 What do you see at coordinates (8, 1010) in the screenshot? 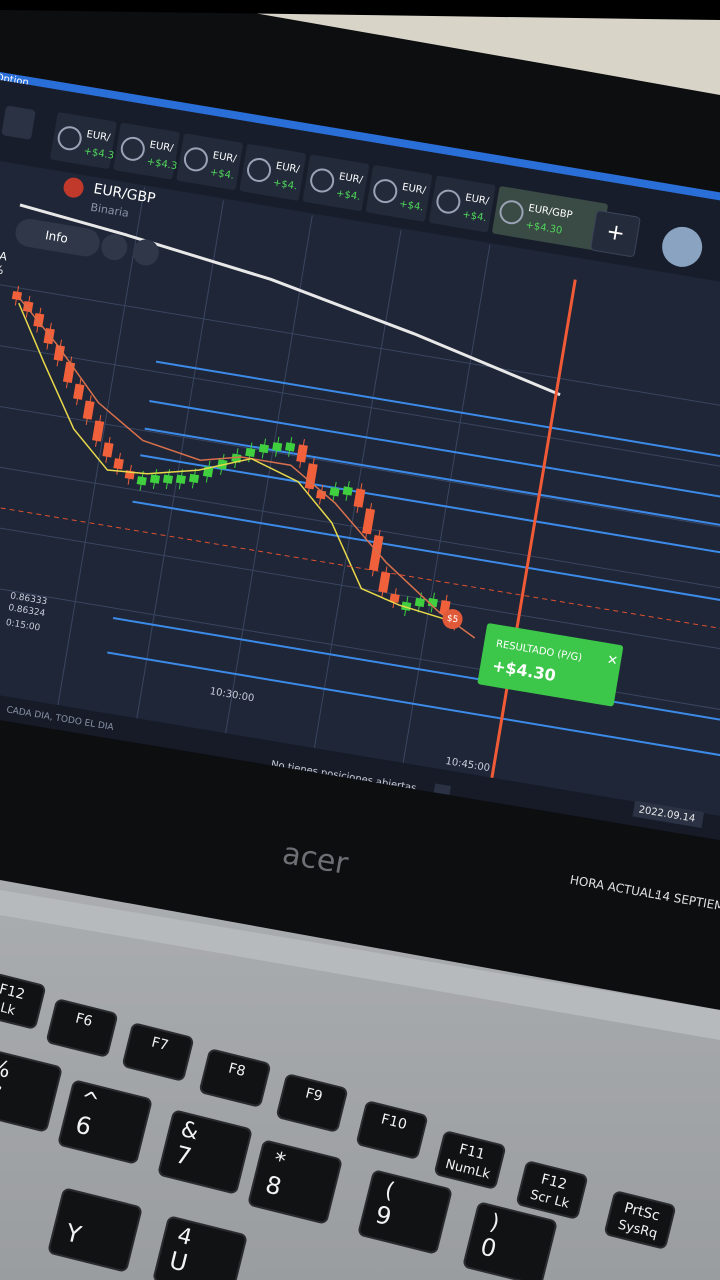
I see `key-sublabel: Lk` at bounding box center [8, 1010].